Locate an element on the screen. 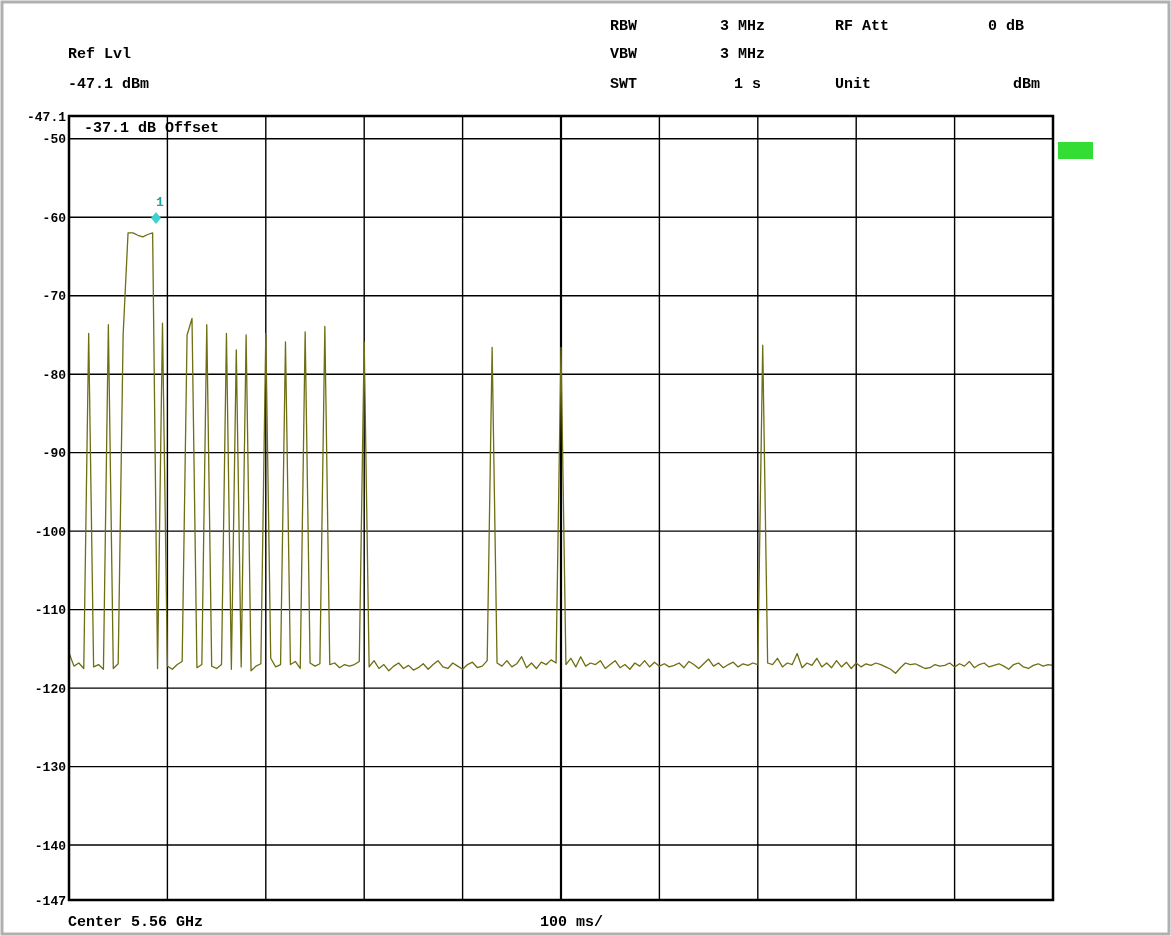 This screenshot has height=936, width=1171. text: -47.1 dBm is located at coordinates (109, 84).